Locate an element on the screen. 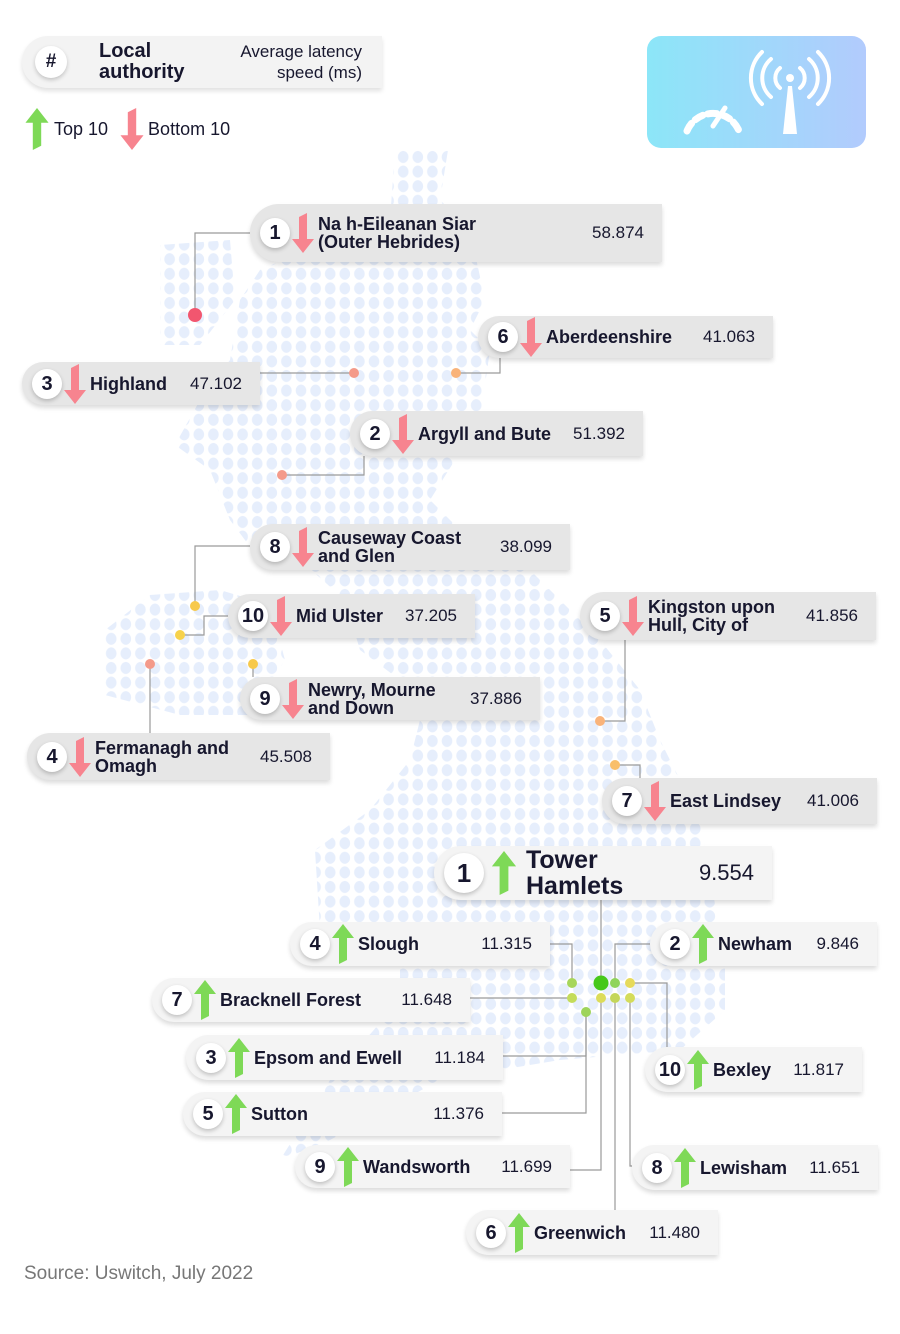 This screenshot has width=900, height=1334. authority-name-line: (Outer Hebrides) is located at coordinates (389, 242).